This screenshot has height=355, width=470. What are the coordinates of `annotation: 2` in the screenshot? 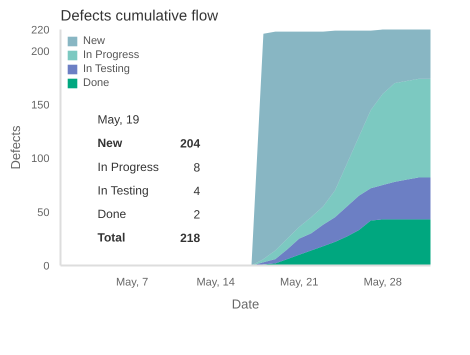 It's located at (196, 215).